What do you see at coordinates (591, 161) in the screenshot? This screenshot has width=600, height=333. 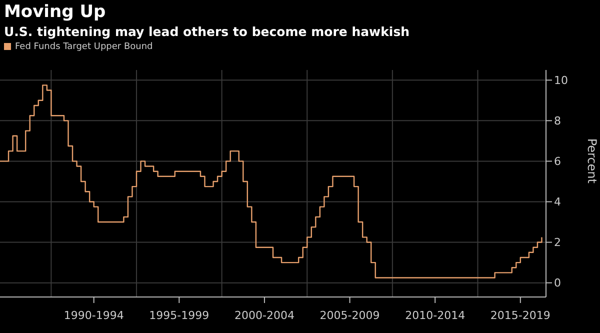 I see `y-axis-title: Percent` at bounding box center [591, 161].